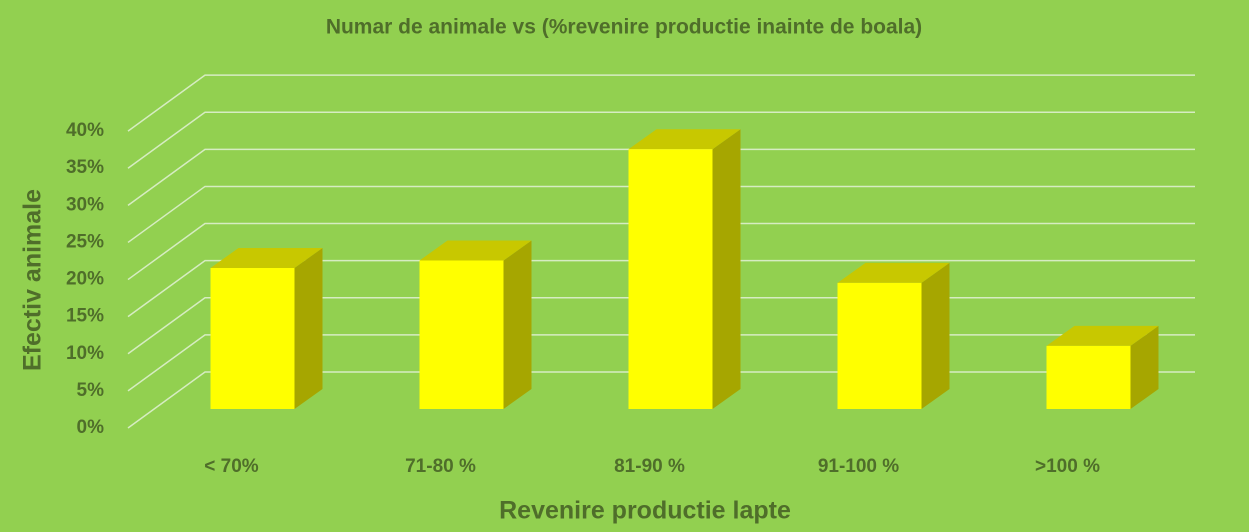 This screenshot has height=532, width=1249. What do you see at coordinates (91, 390) in the screenshot?
I see `y-tick-label: 5%` at bounding box center [91, 390].